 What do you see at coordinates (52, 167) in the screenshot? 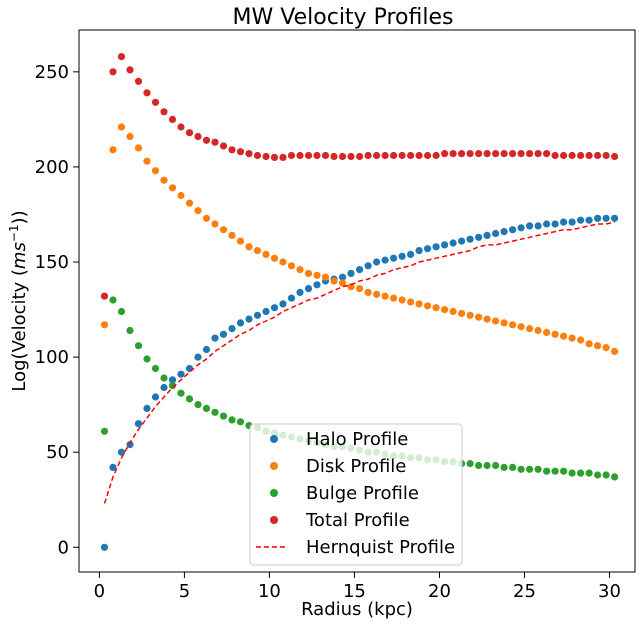
I see `y-tick-label: 200` at bounding box center [52, 167].